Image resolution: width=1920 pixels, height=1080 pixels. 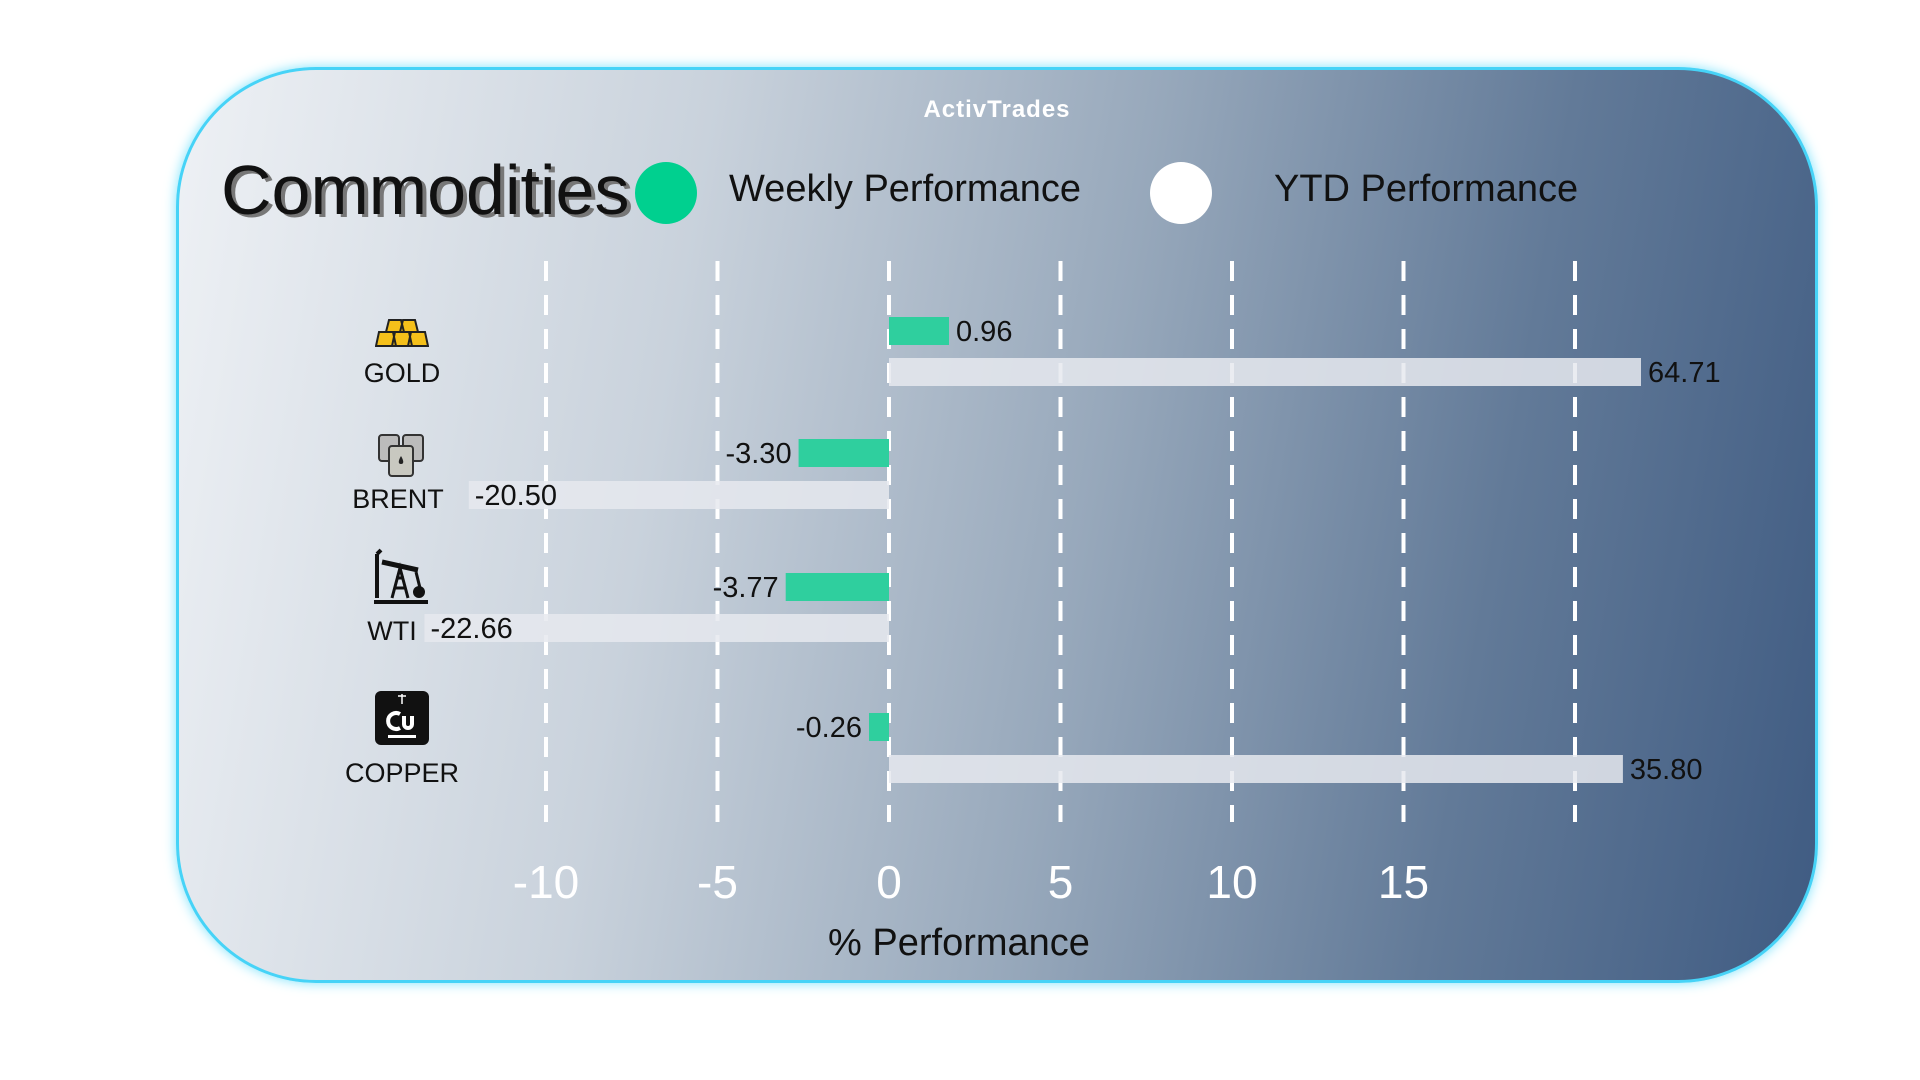 What do you see at coordinates (1265, 372) in the screenshot?
I see `ytd-bar-gold` at bounding box center [1265, 372].